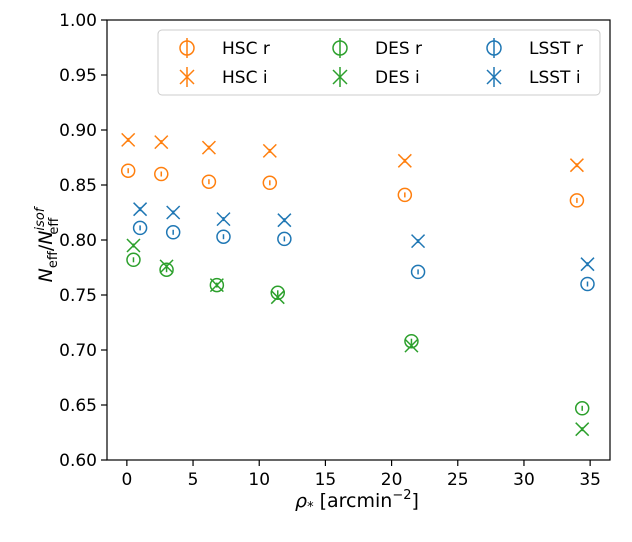 The height and width of the screenshot is (542, 632). What do you see at coordinates (555, 78) in the screenshot?
I see `legend-label: LSST i` at bounding box center [555, 78].